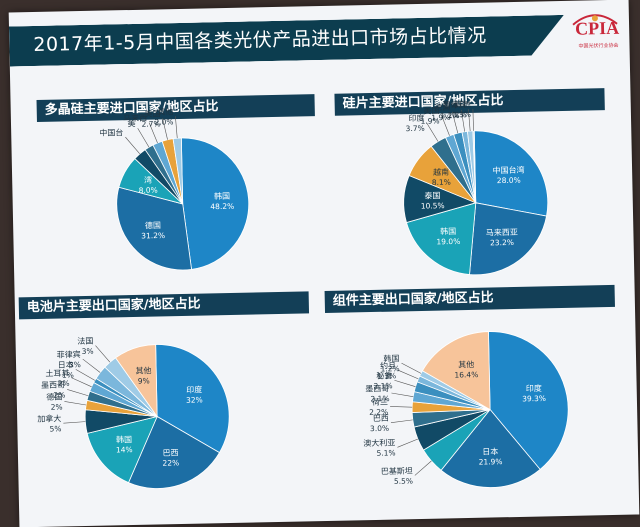 The height and width of the screenshot is (527, 640). I want to click on slice-label: 马来西, so click(135, 119).